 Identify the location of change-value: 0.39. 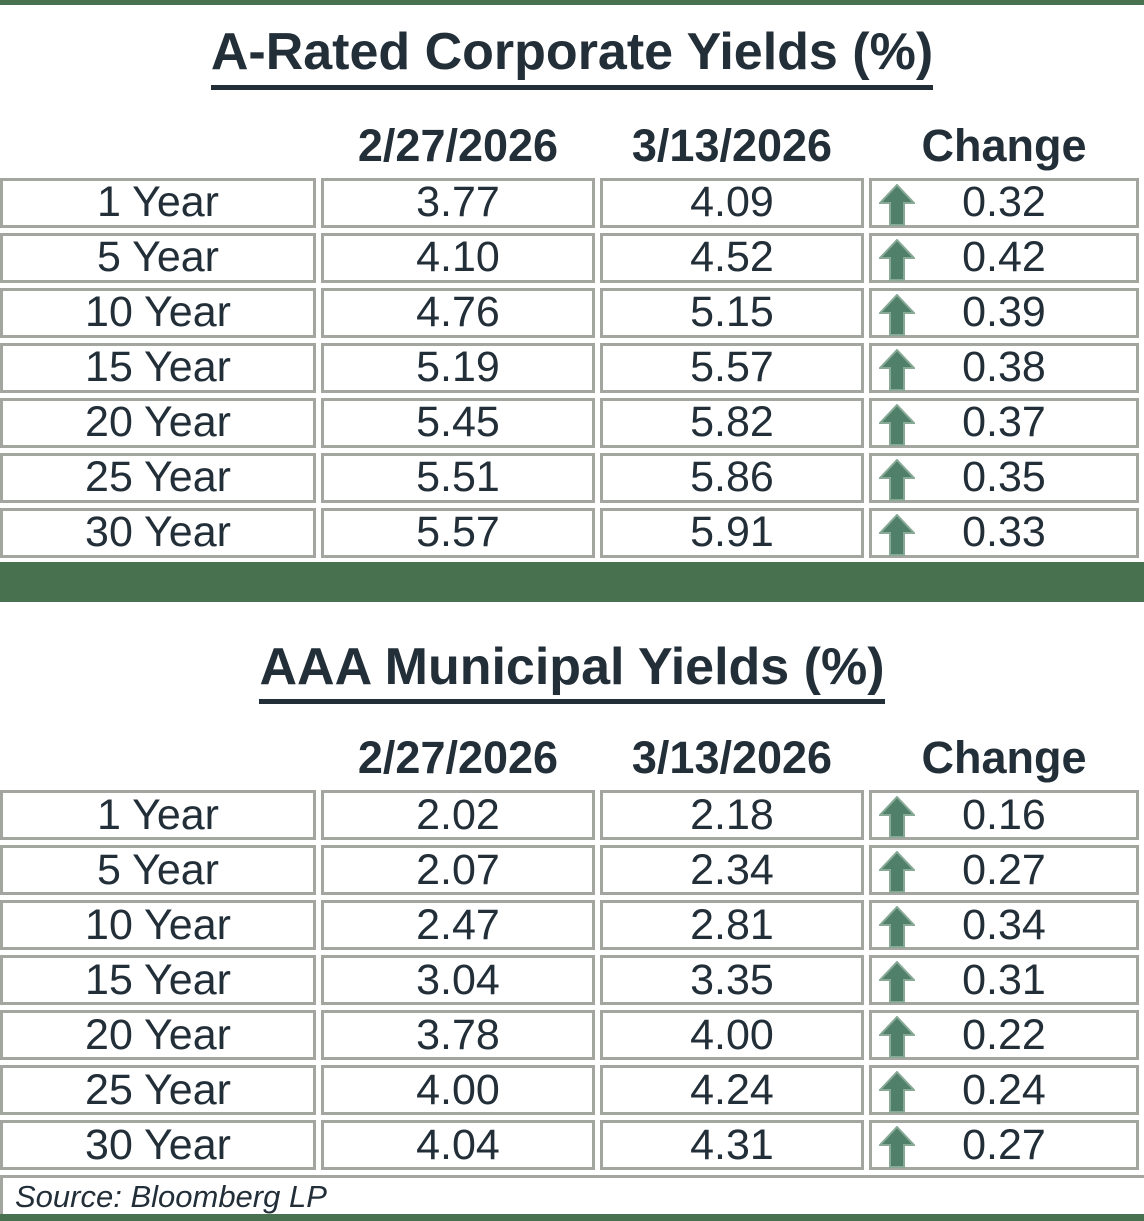
(1004, 312).